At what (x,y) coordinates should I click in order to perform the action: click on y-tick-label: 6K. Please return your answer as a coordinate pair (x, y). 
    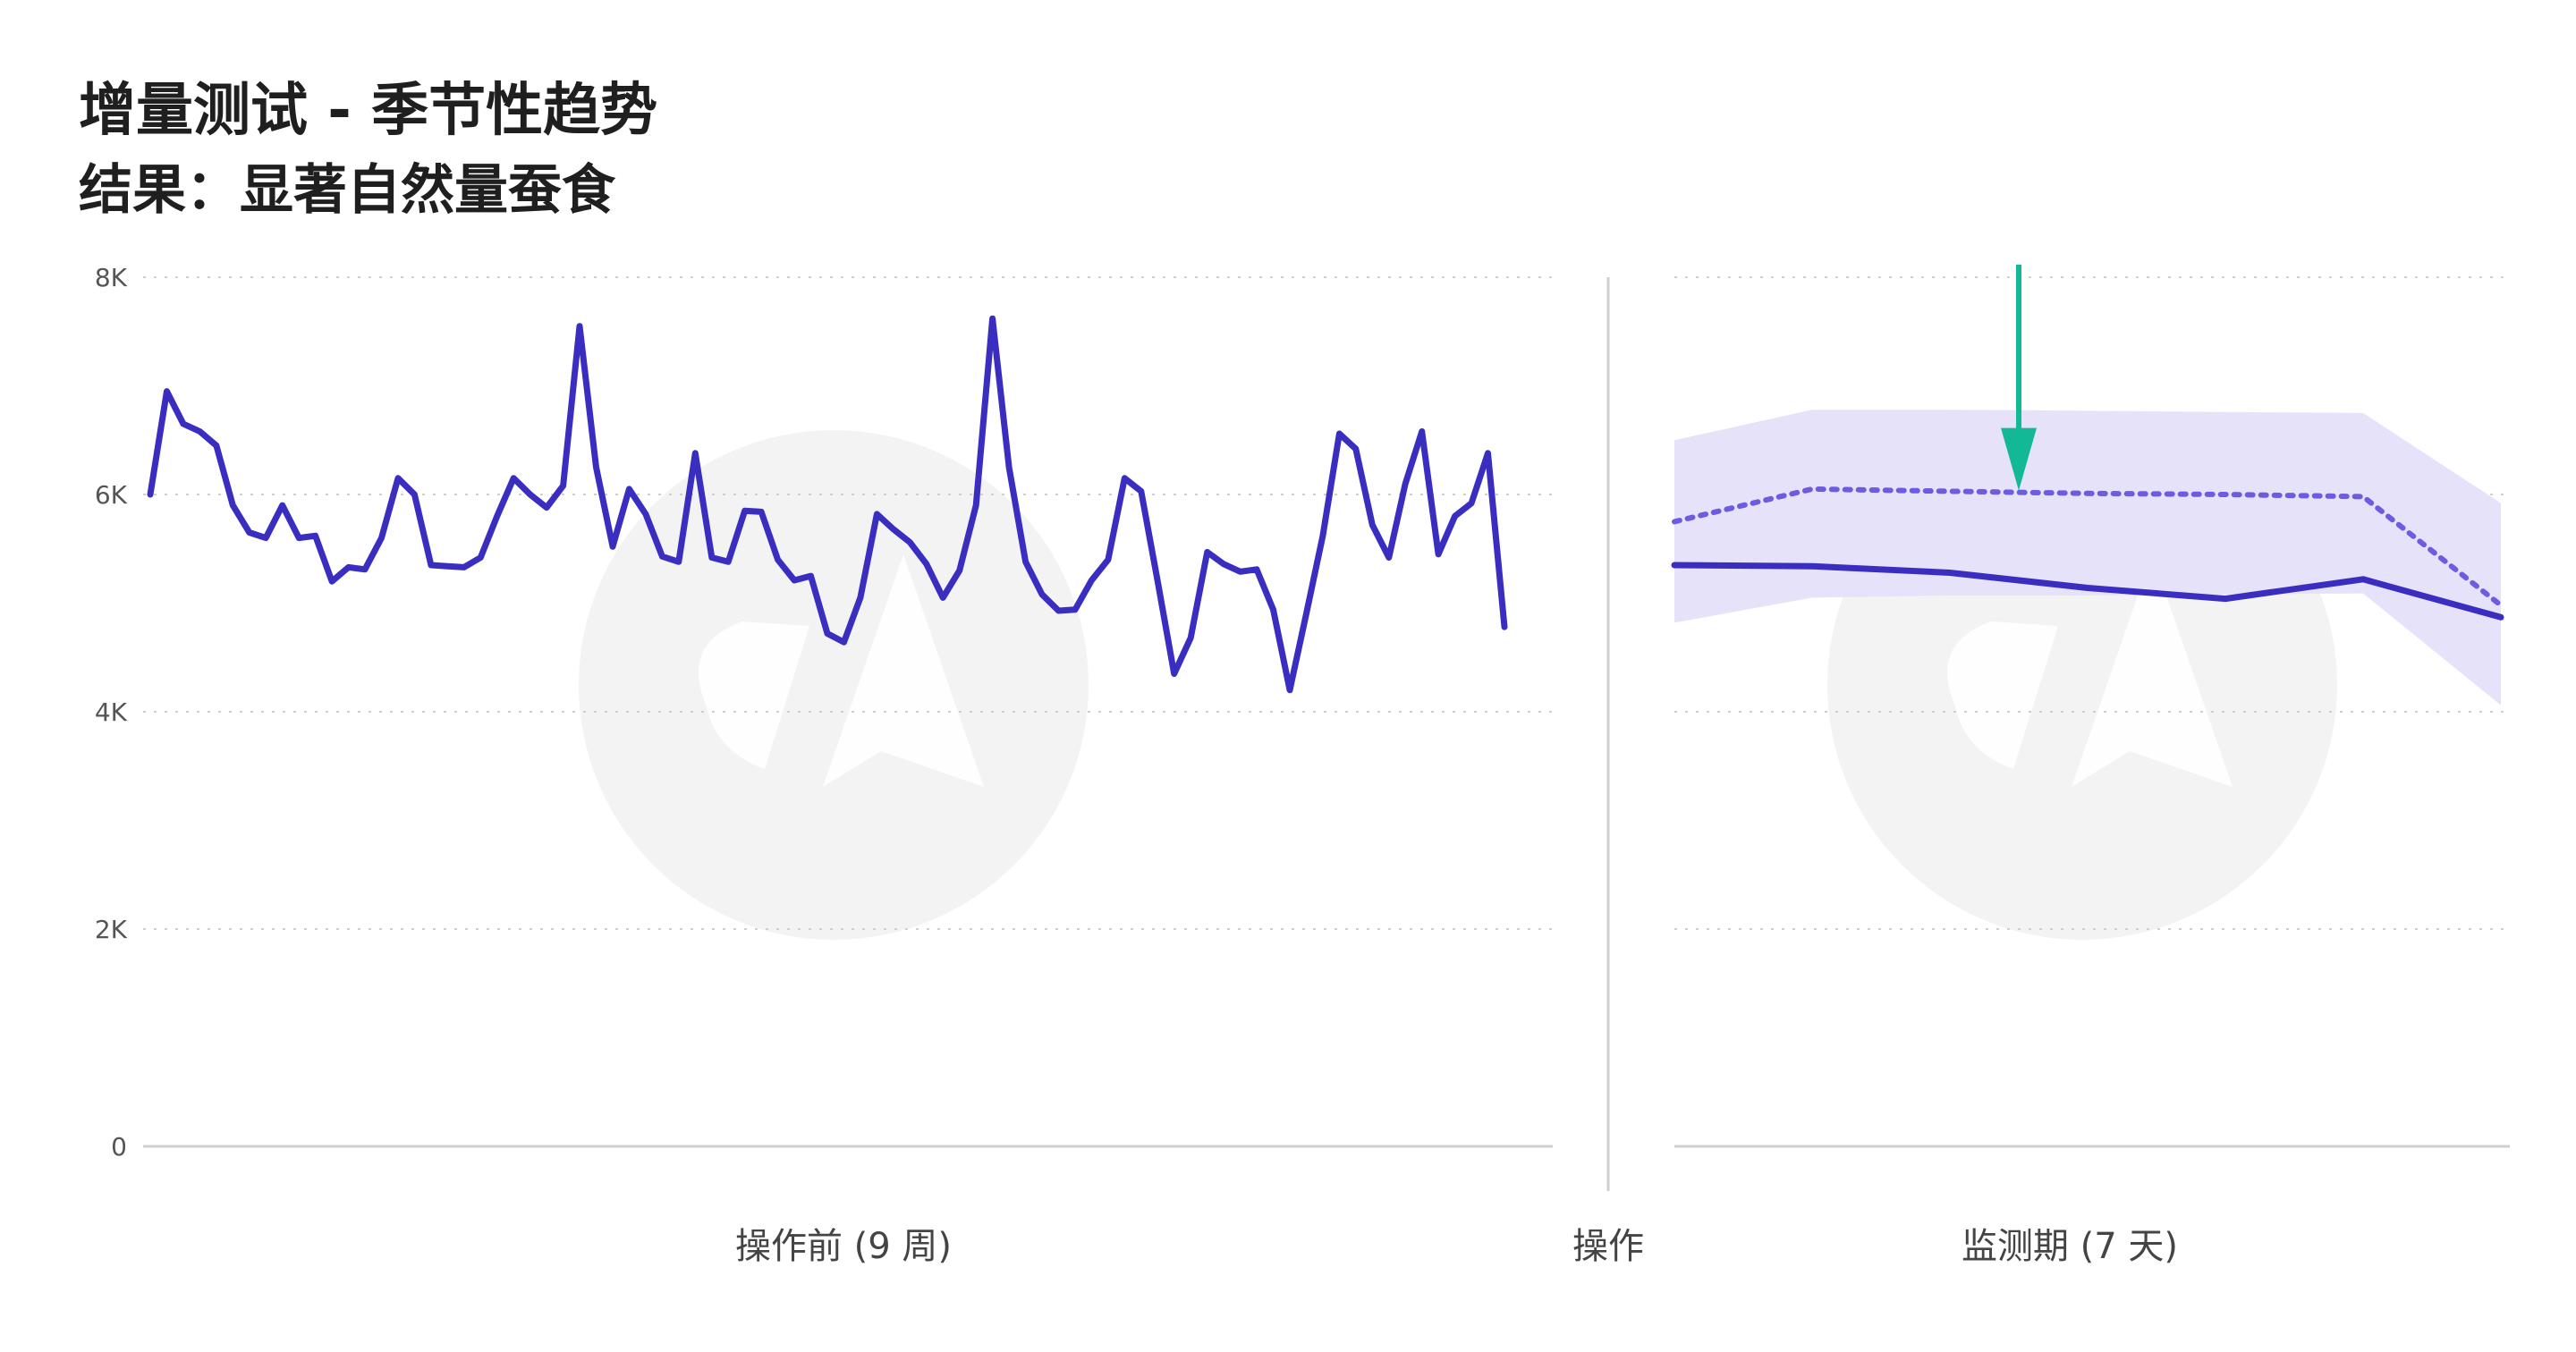
    Looking at the image, I should click on (111, 495).